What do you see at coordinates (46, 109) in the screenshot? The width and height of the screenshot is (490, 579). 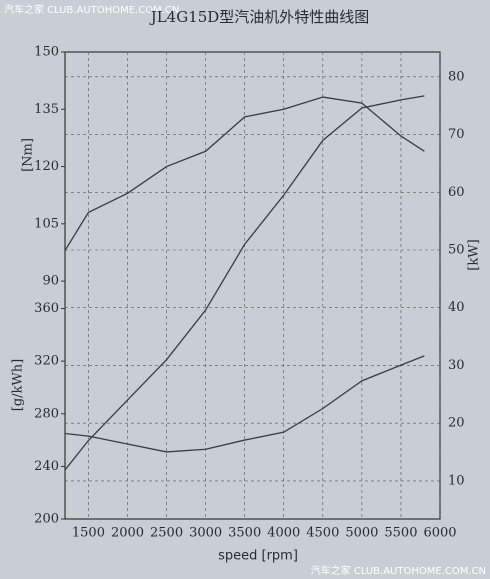 I see `y-tick-label: 135` at bounding box center [46, 109].